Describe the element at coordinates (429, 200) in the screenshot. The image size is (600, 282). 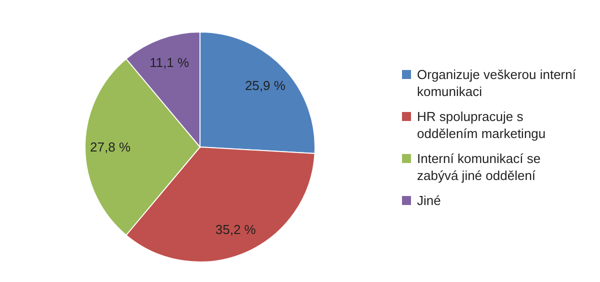
I see `legend-label: Jiné` at that location.